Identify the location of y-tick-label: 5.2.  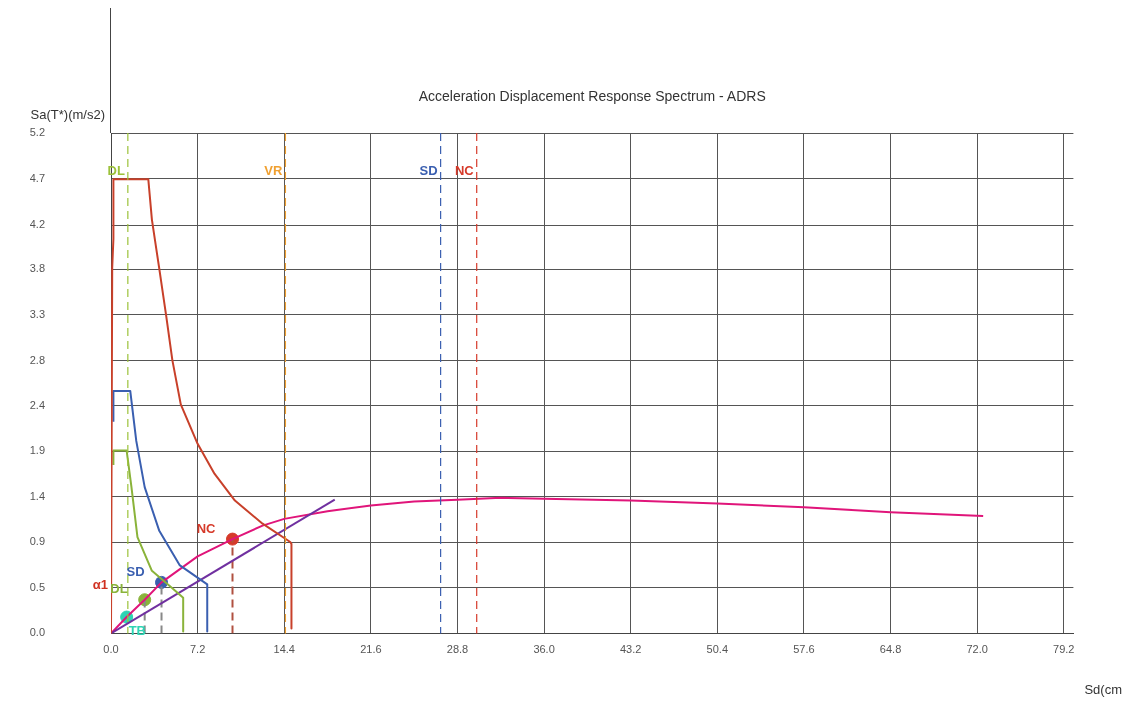
(37, 132).